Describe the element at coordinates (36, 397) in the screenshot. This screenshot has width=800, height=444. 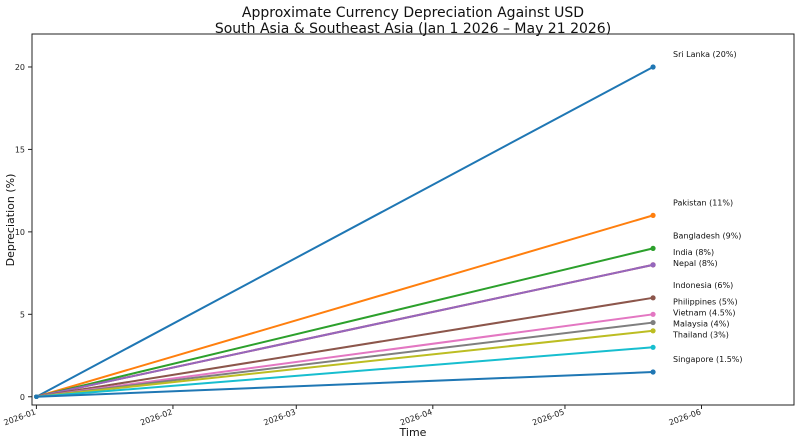
I see `series-start-point-singapore` at that location.